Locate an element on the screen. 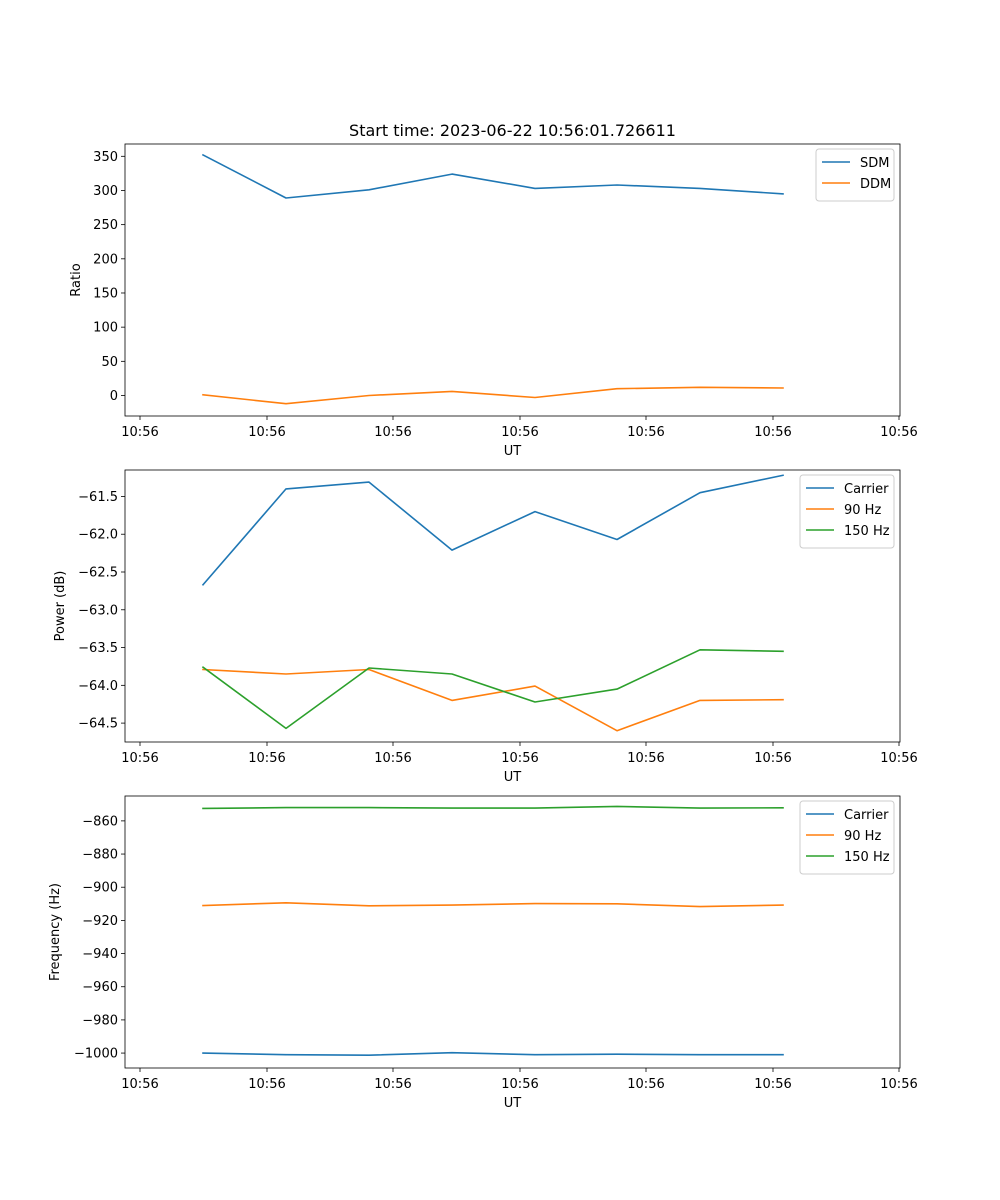 The height and width of the screenshot is (1200, 1000). y-tick-label: 250 is located at coordinates (105, 225).